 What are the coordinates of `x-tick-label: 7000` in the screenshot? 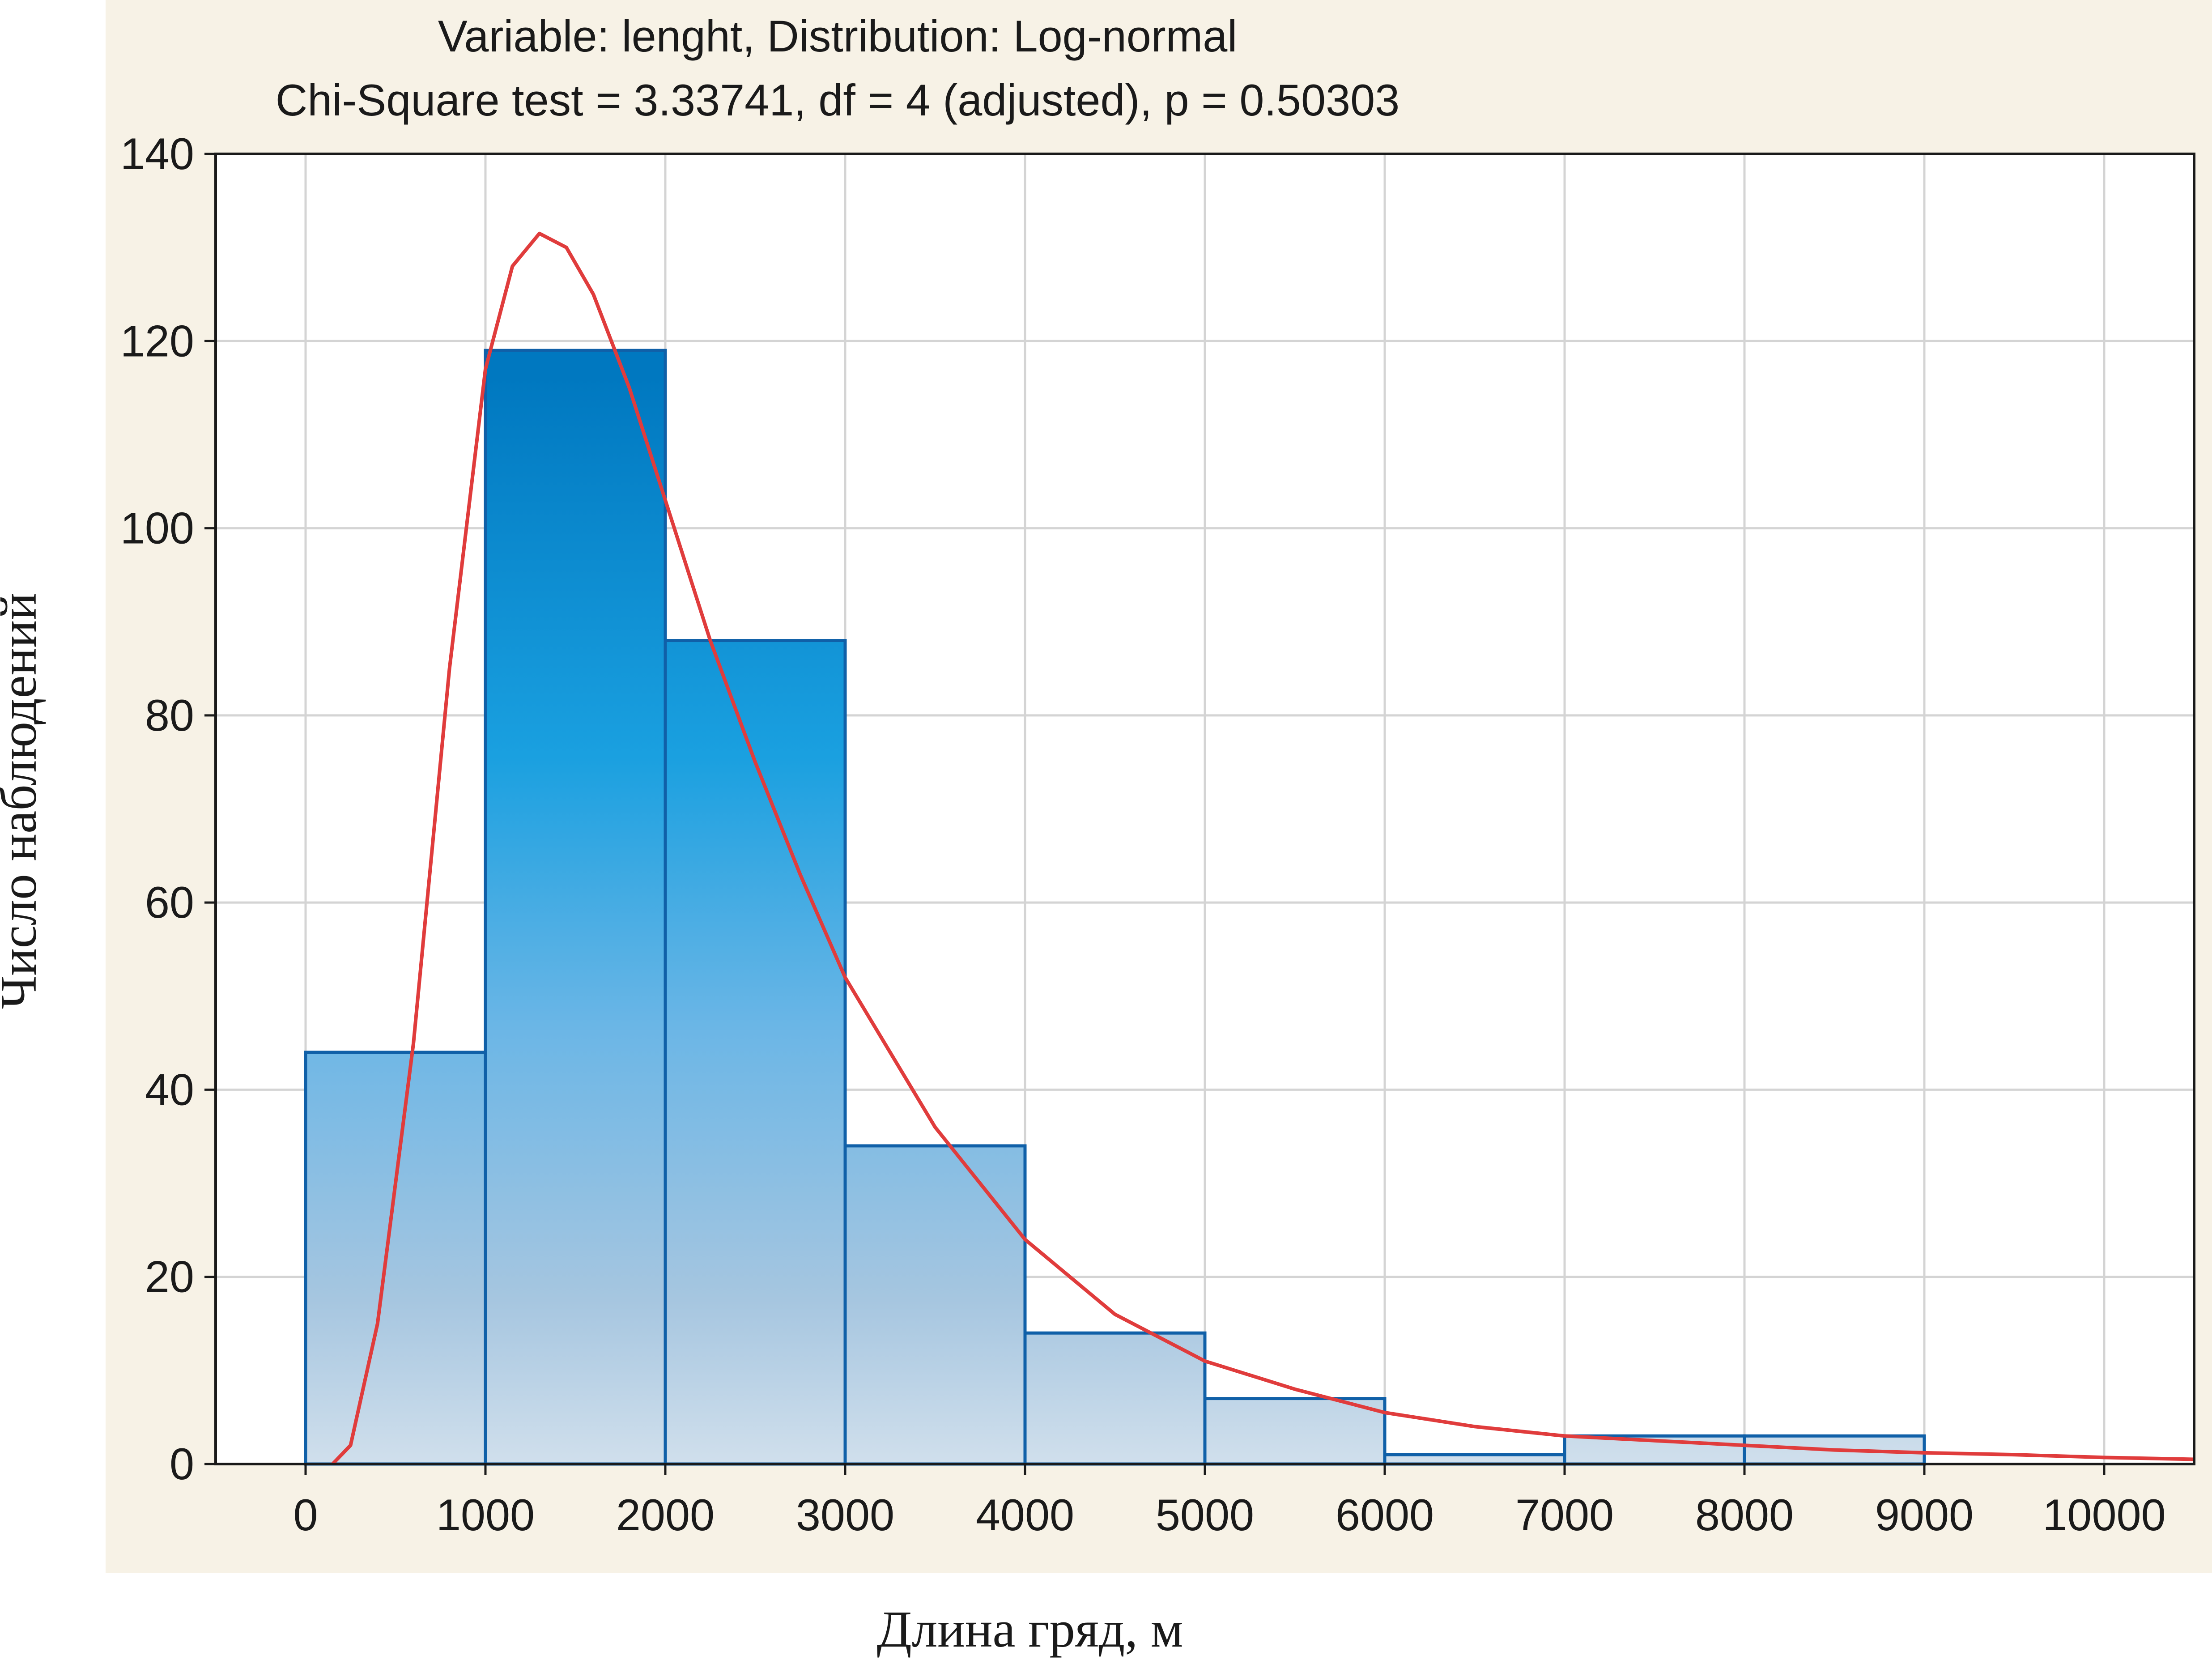 It's located at (1564, 1515).